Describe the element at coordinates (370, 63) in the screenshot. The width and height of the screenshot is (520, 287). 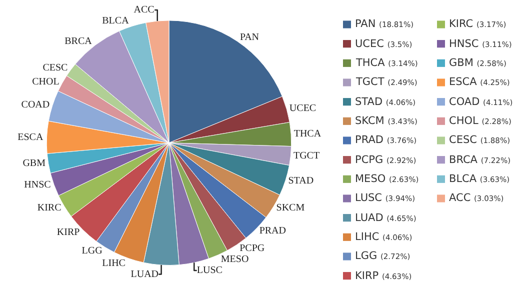
I see `legend-label: THCA` at that location.